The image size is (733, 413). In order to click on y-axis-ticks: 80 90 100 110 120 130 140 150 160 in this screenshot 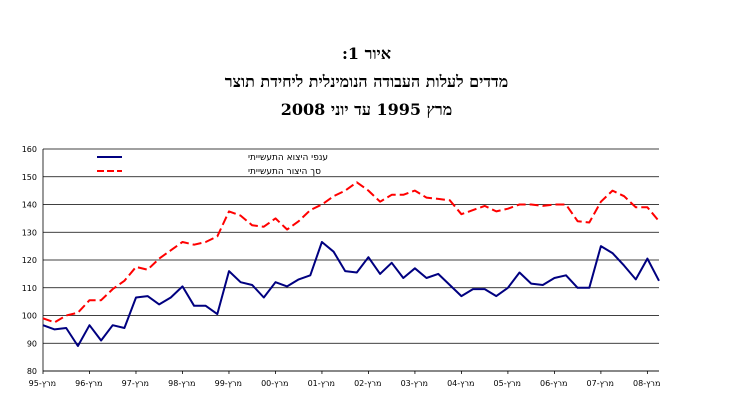, I will do `click(29, 260)`.